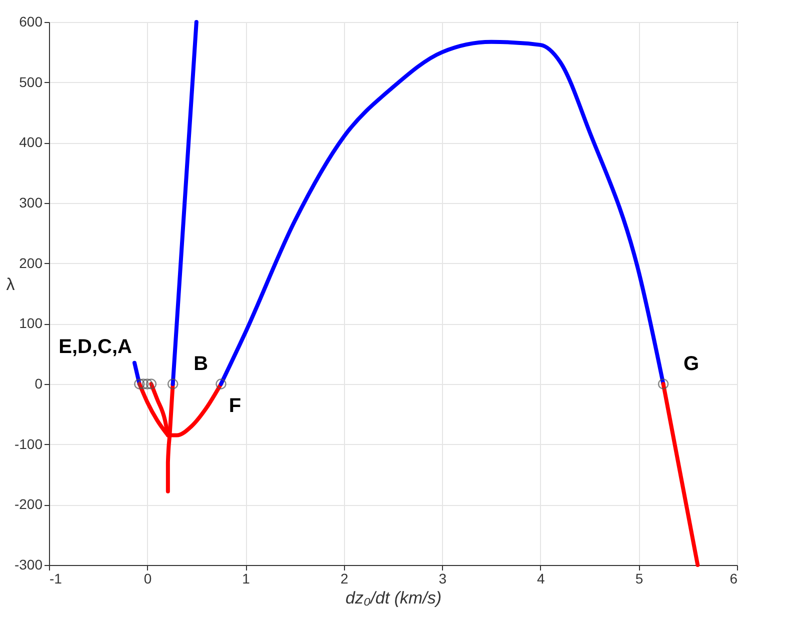 Image resolution: width=788 pixels, height=638 pixels. I want to click on y-tick-label: 100, so click(31, 323).